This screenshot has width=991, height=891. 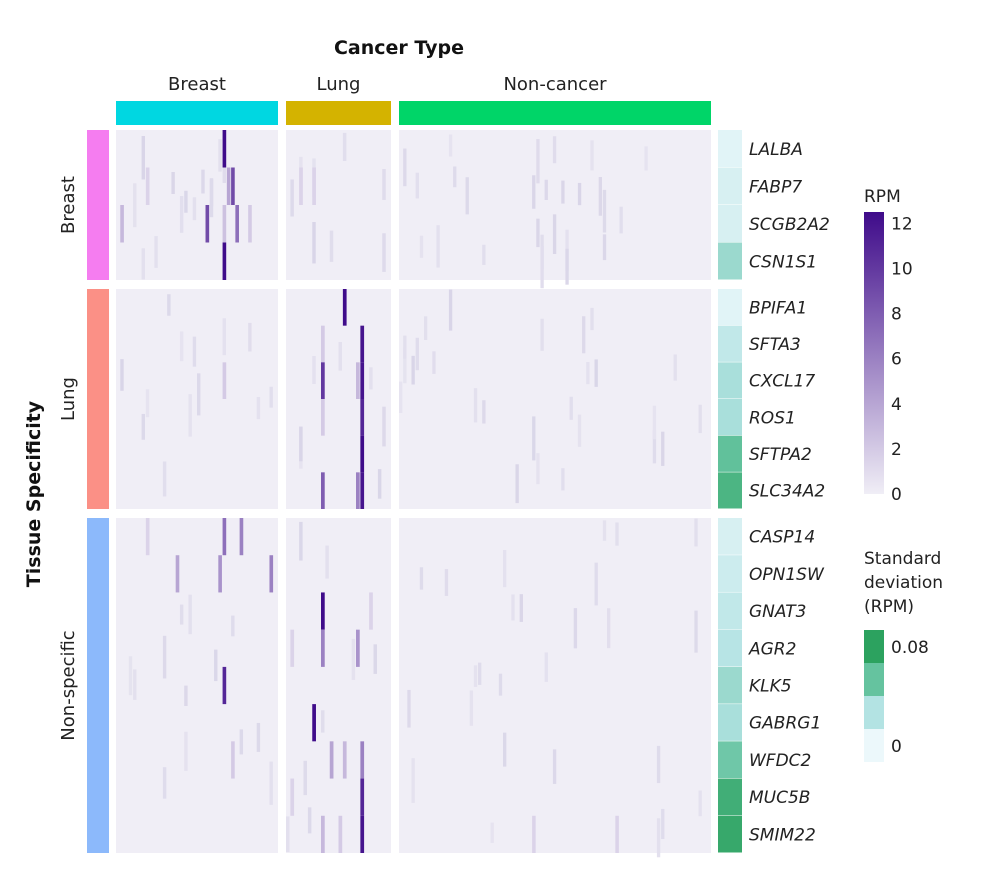 What do you see at coordinates (789, 225) in the screenshot?
I see `gene-label-scgb2a2: SCGB2A2` at bounding box center [789, 225].